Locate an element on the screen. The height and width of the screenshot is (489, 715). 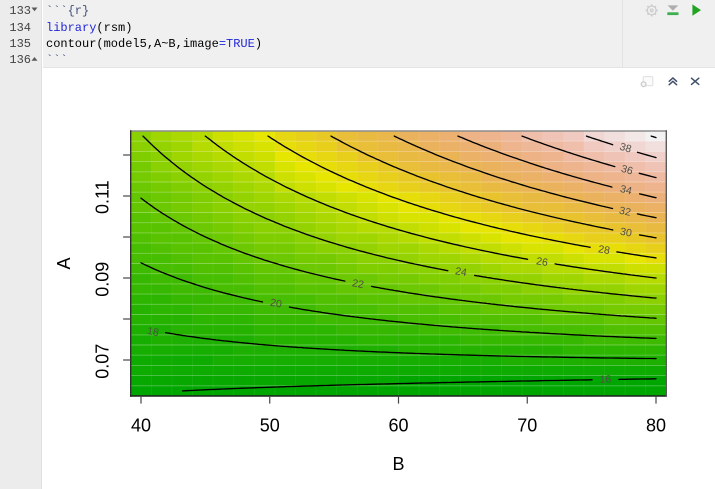
svg-text: 20 is located at coordinates (276, 304).